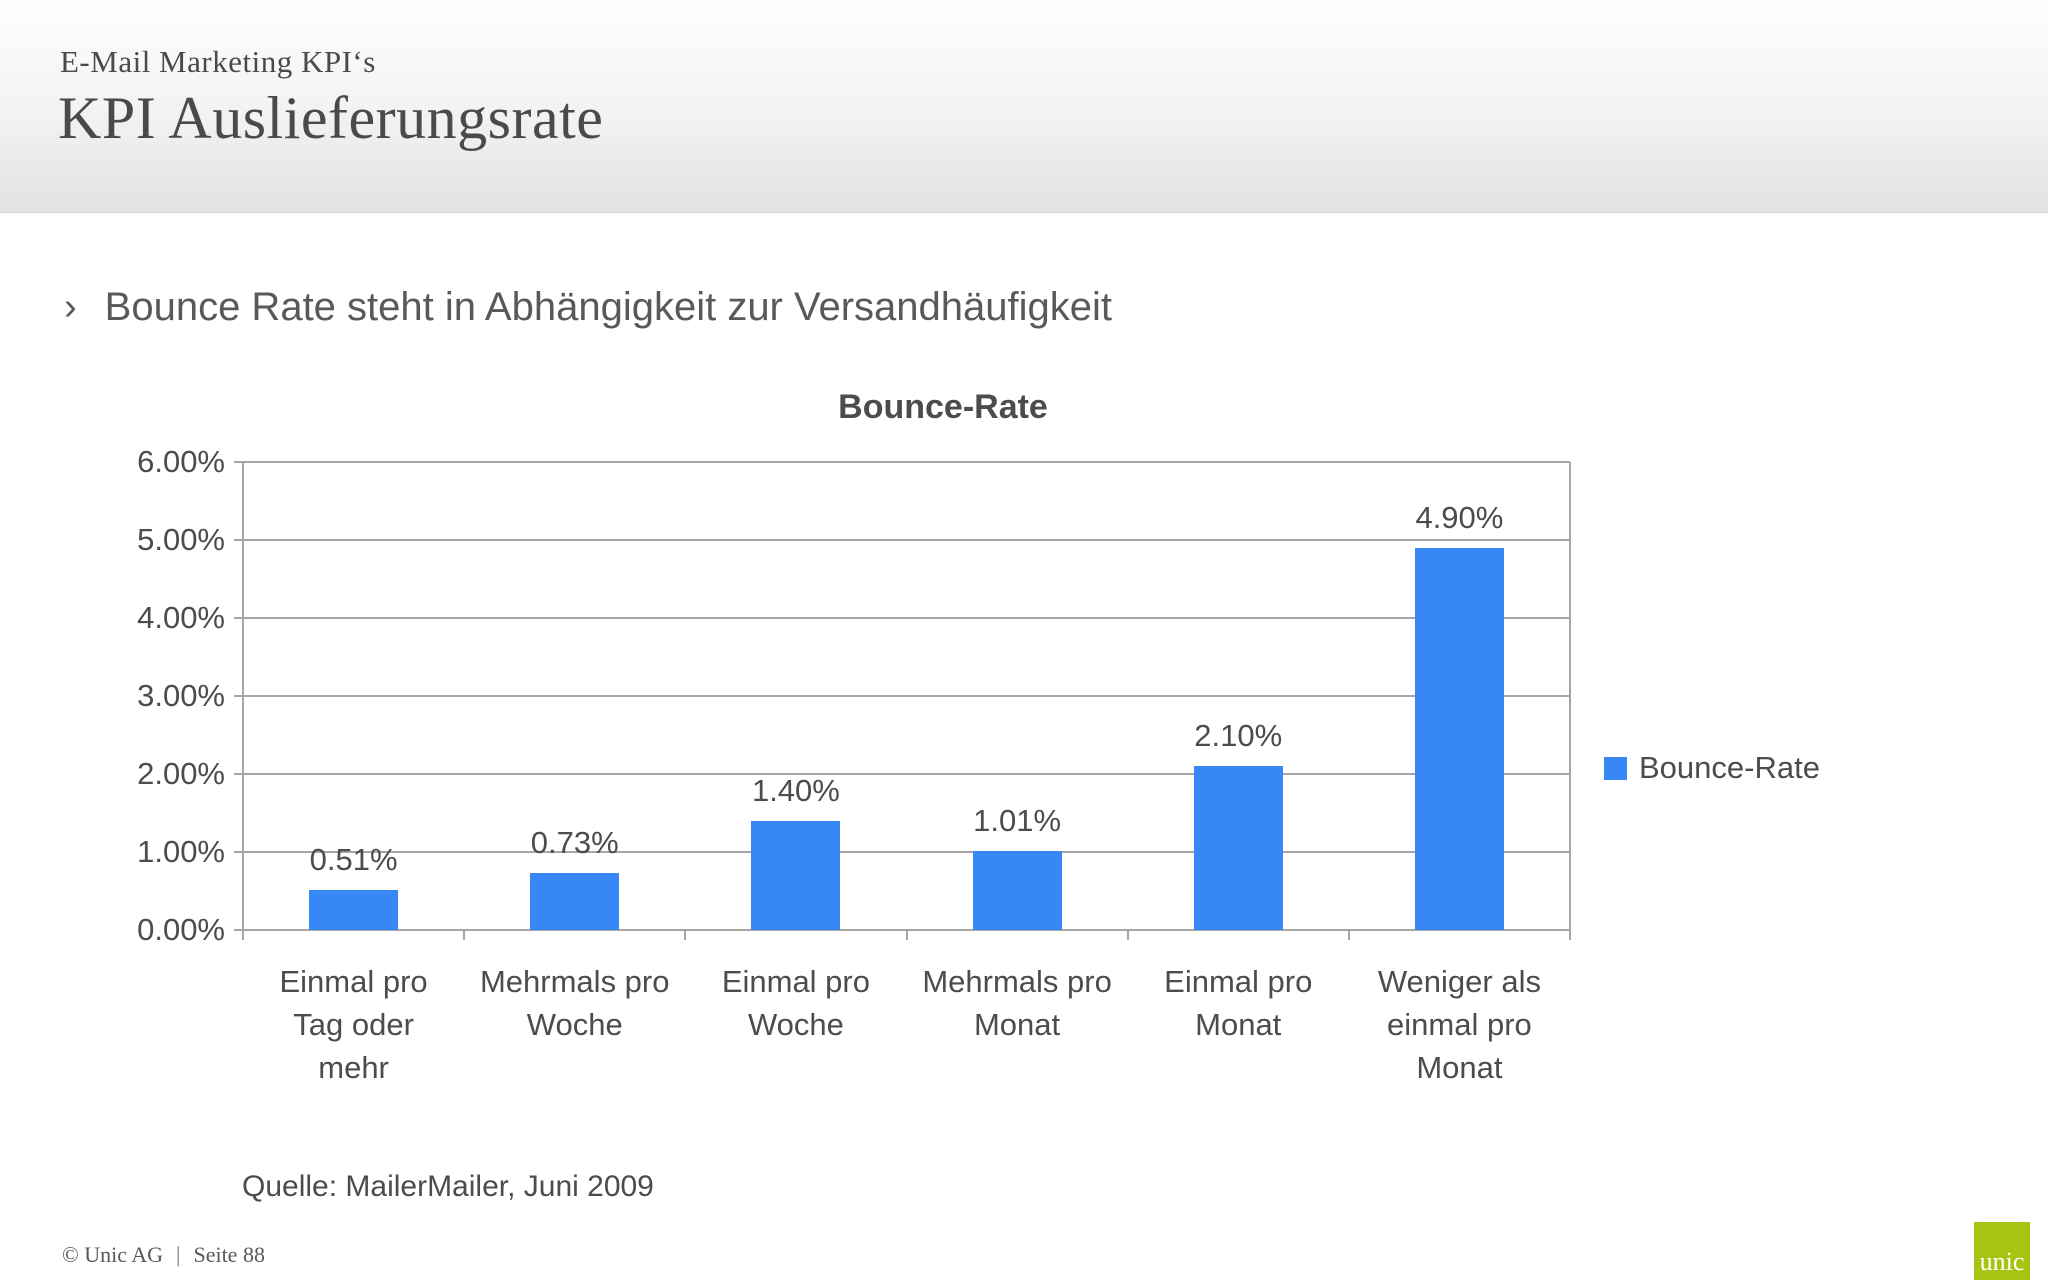 The height and width of the screenshot is (1280, 2048). Describe the element at coordinates (795, 790) in the screenshot. I see `bar-value-label: 1.40%` at that location.